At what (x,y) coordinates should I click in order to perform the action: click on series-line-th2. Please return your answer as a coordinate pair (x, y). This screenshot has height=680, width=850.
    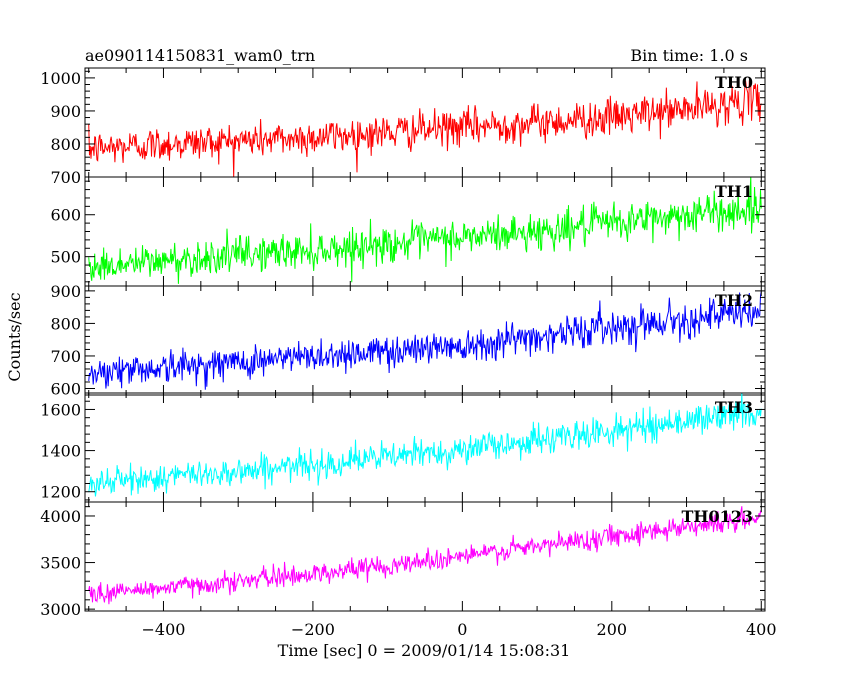
    Looking at the image, I should click on (425, 340).